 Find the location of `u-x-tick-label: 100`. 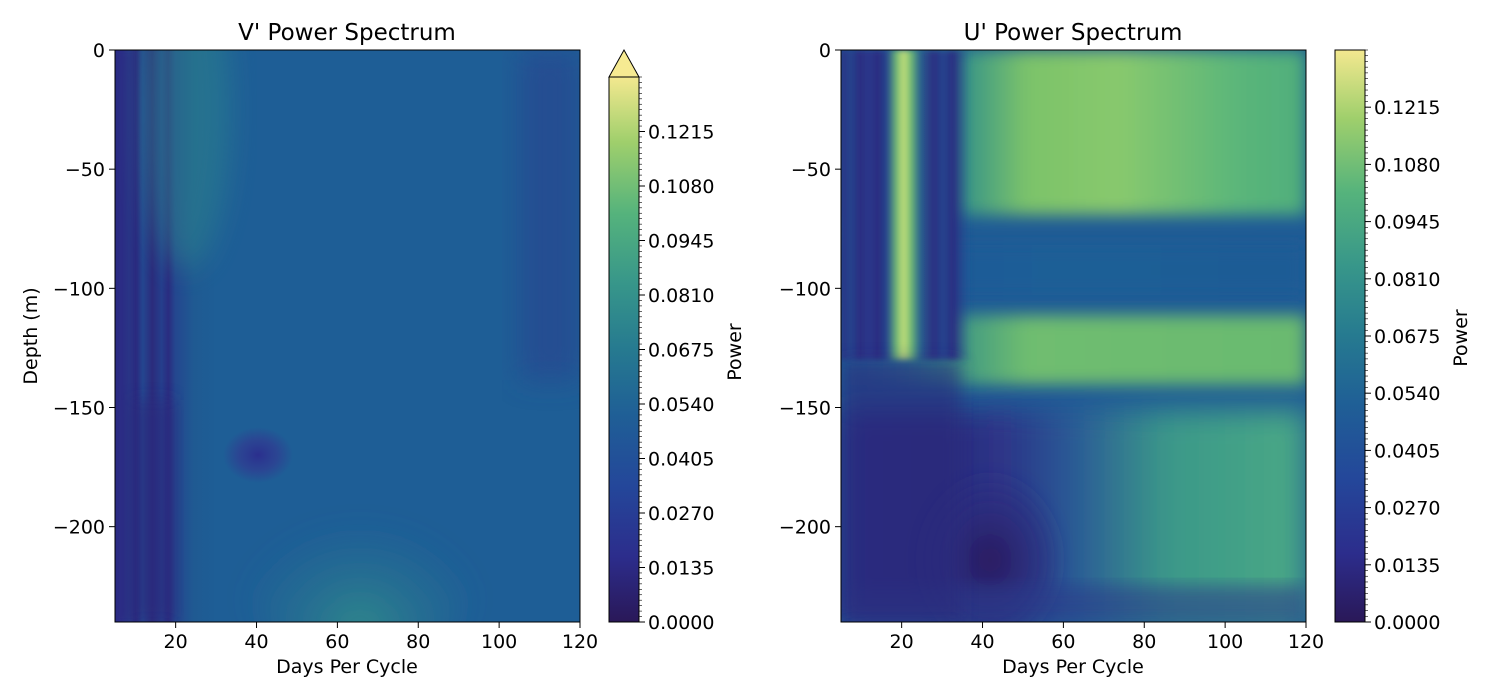

u-x-tick-label: 100 is located at coordinates (1225, 642).